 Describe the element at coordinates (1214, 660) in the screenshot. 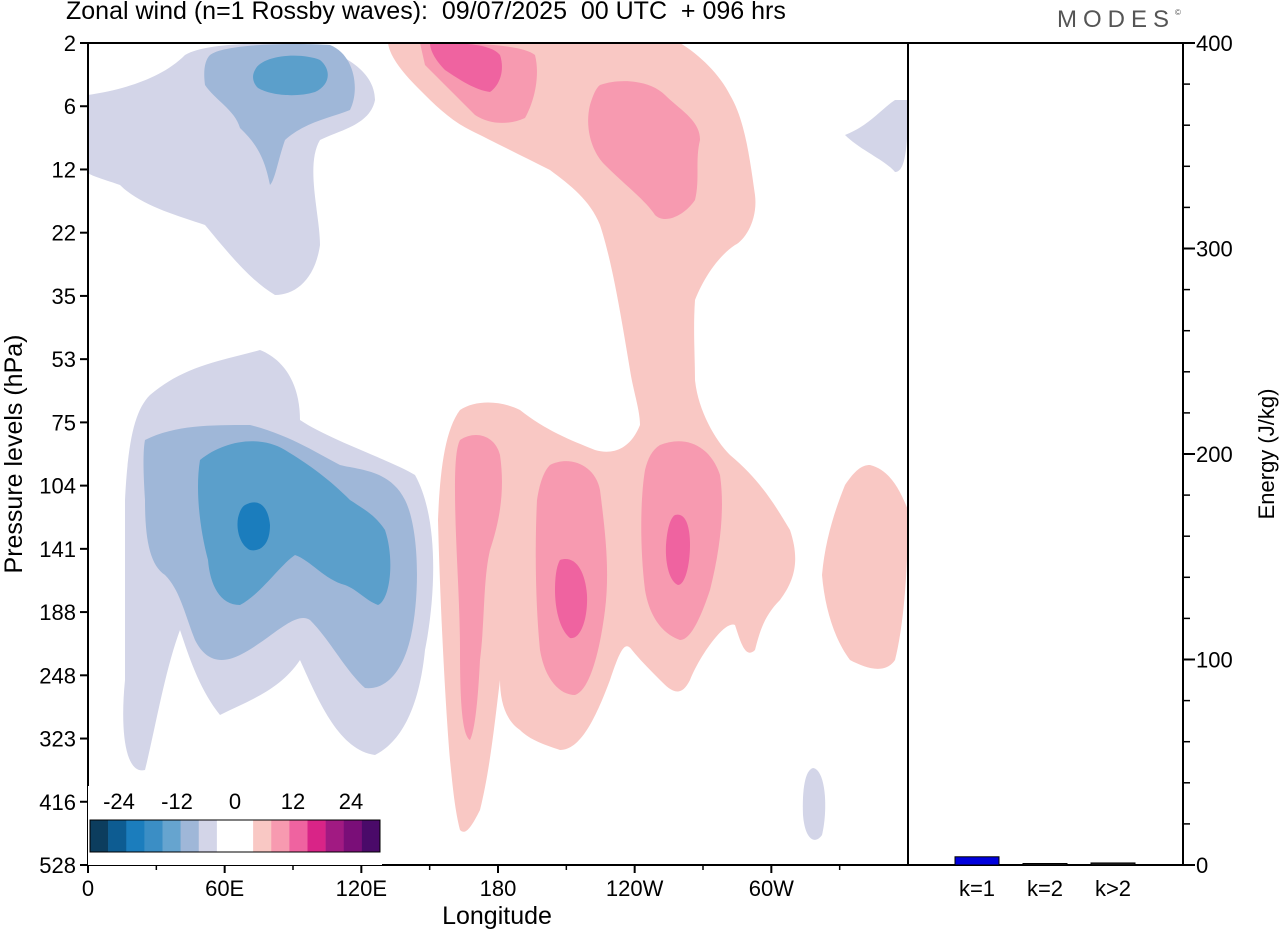

I see `energy-tick-label: 100` at that location.